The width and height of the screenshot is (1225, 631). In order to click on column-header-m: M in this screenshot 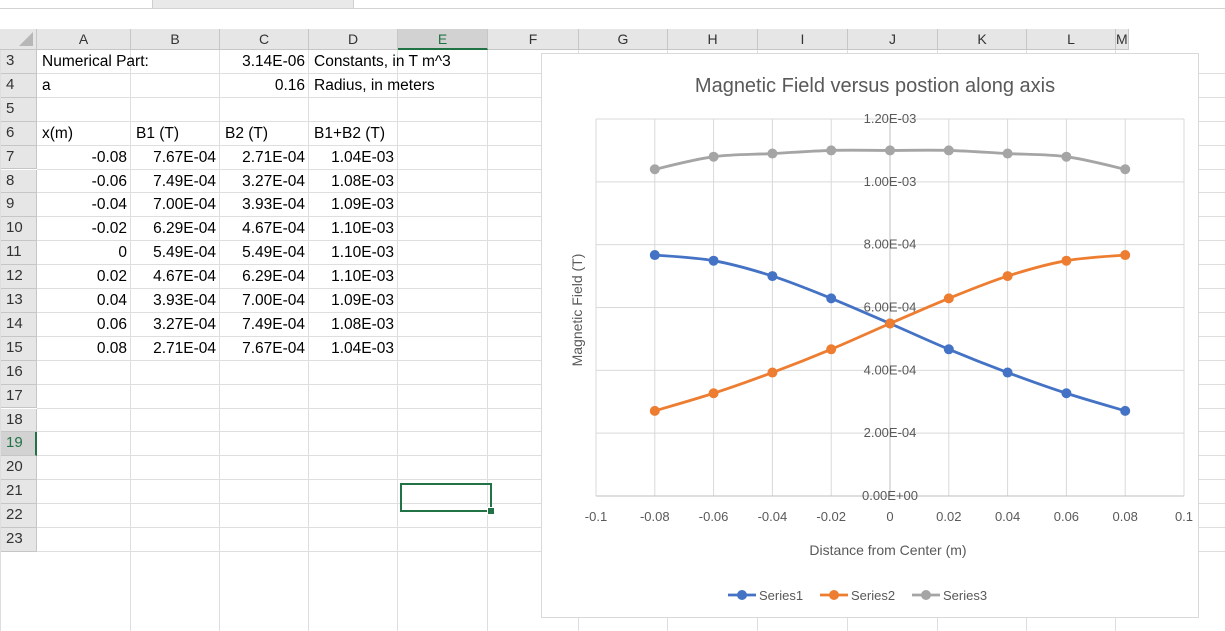, I will do `click(1122, 39)`.